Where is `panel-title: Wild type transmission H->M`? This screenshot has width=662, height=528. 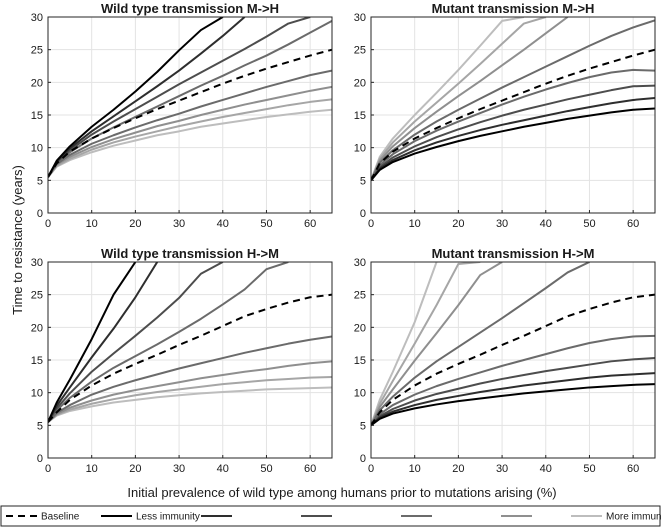 panel-title: Wild type transmission H->M is located at coordinates (190, 253).